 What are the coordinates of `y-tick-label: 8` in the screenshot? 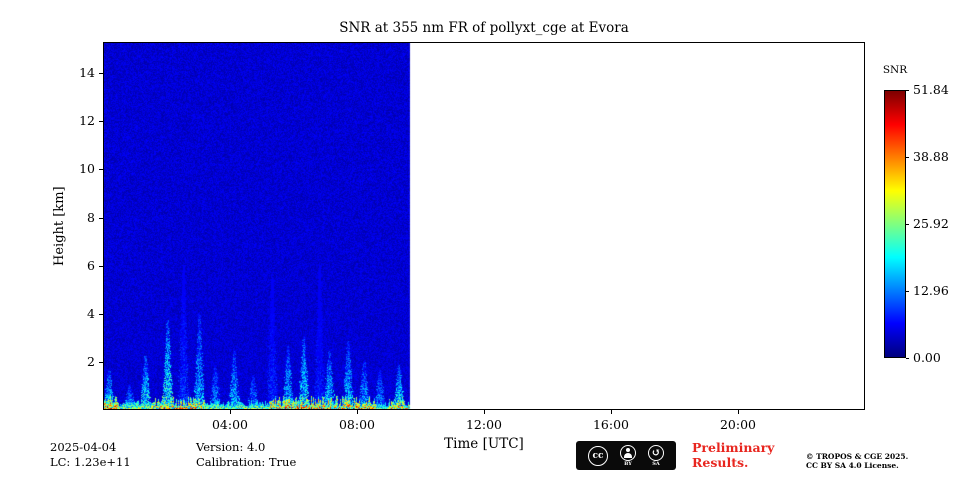 It's located at (91, 217).